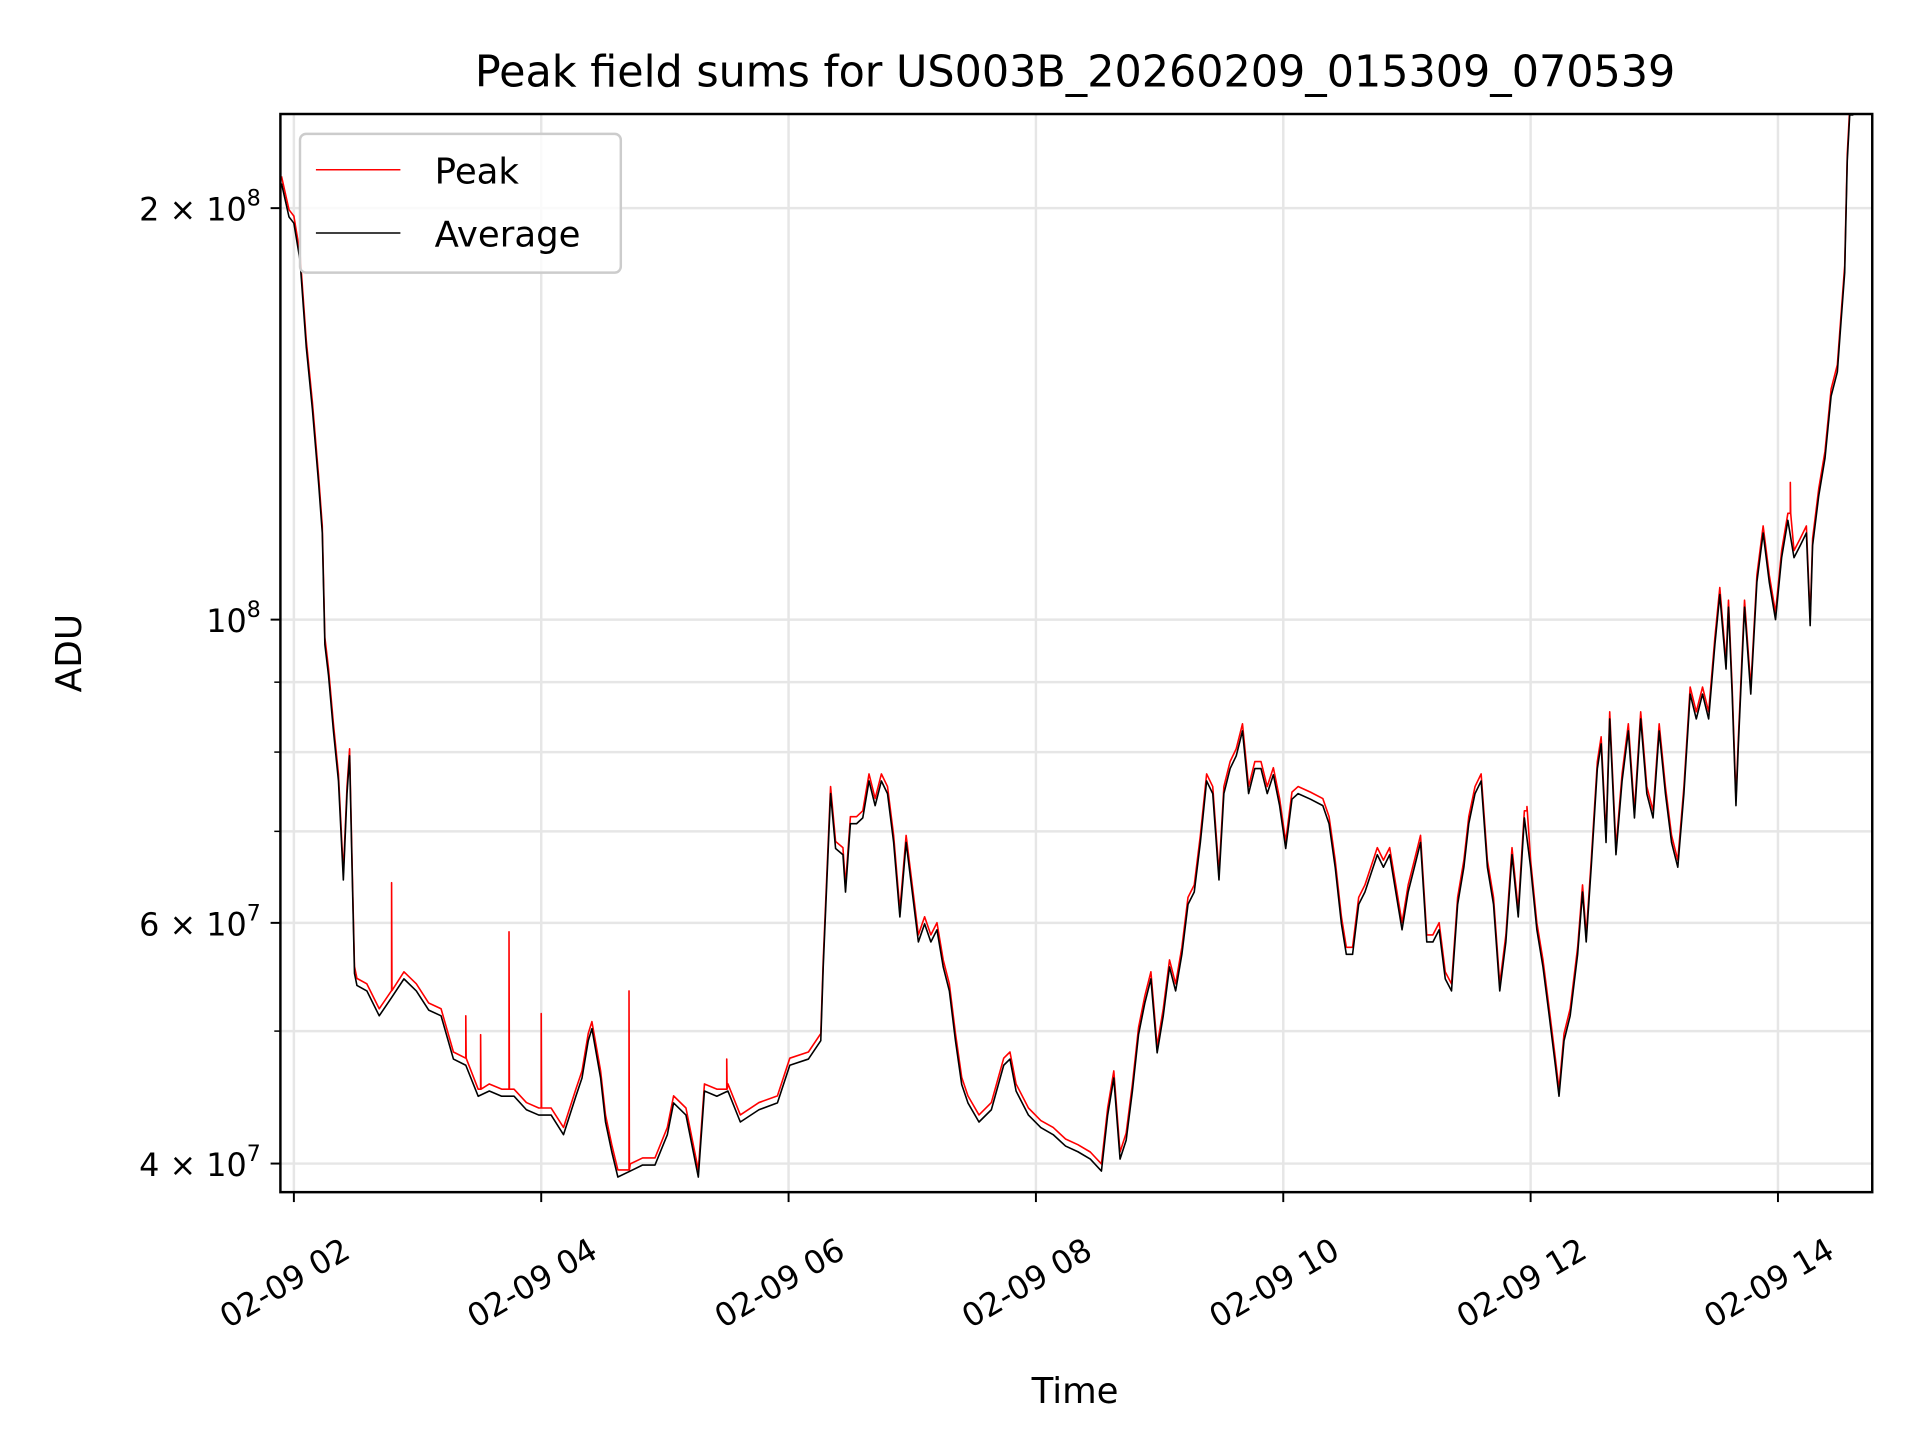  Describe the element at coordinates (193, 209) in the screenshot. I see `y-tick-mantissa: 2 × 10` at that location.